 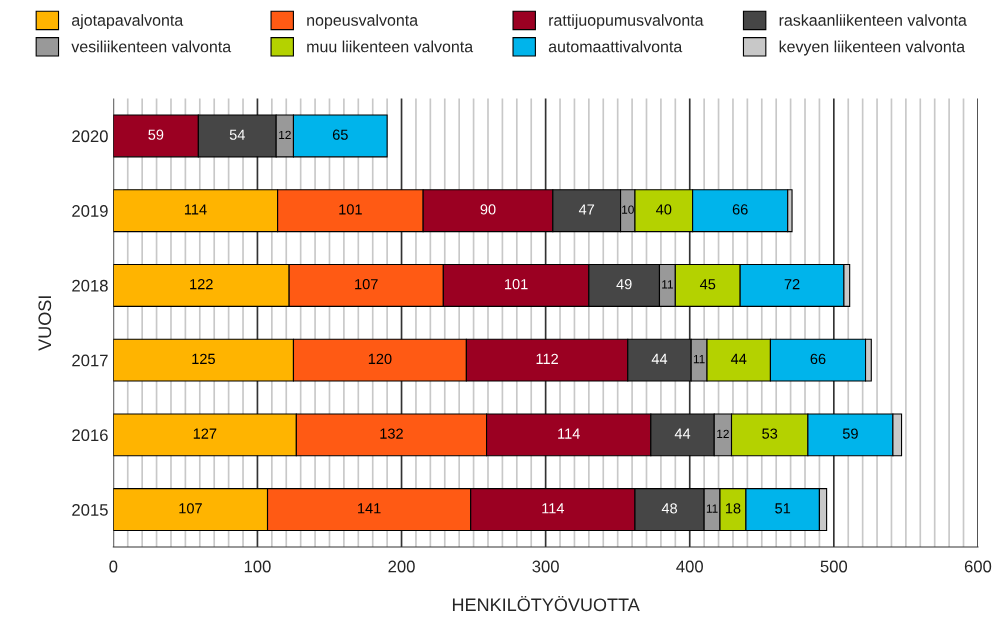 What do you see at coordinates (546, 603) in the screenshot?
I see `x-axis-title: HENKILÖTYÖVUOTTA` at bounding box center [546, 603].